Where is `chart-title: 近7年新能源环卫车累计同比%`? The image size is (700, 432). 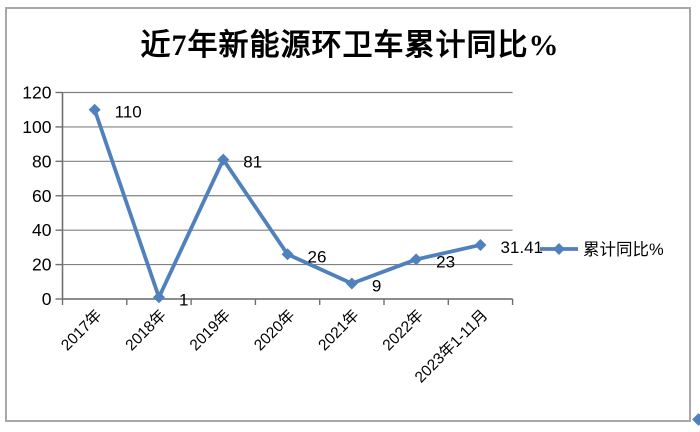 chart-title: 近7年新能源环卫车累计同比% is located at coordinates (350, 45).